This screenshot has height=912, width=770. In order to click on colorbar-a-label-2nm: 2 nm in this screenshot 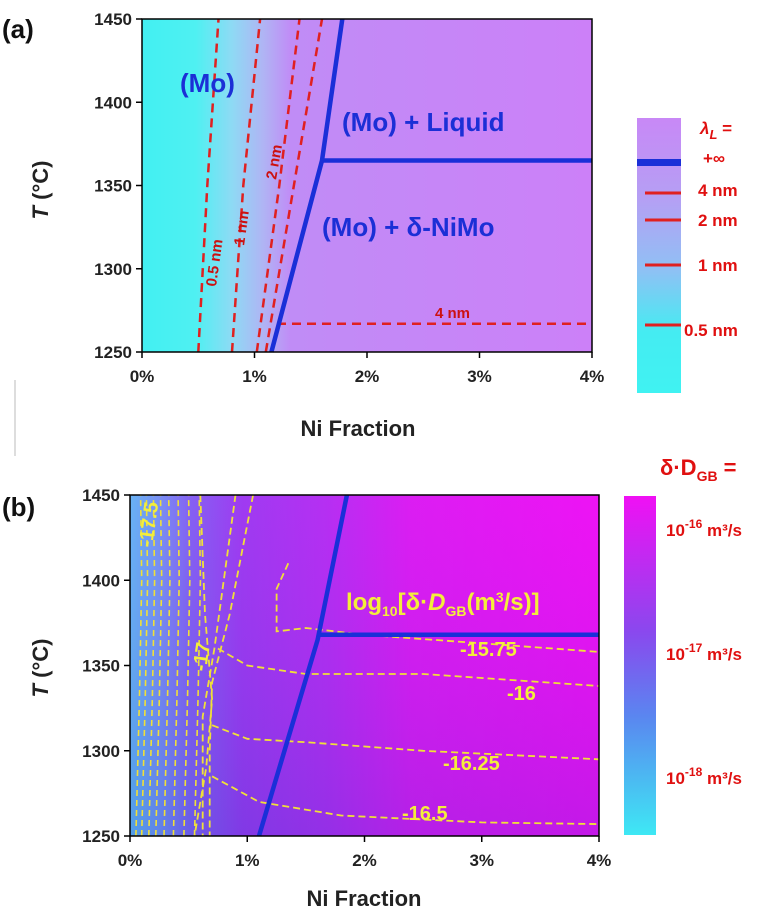, I will do `click(718, 220)`.